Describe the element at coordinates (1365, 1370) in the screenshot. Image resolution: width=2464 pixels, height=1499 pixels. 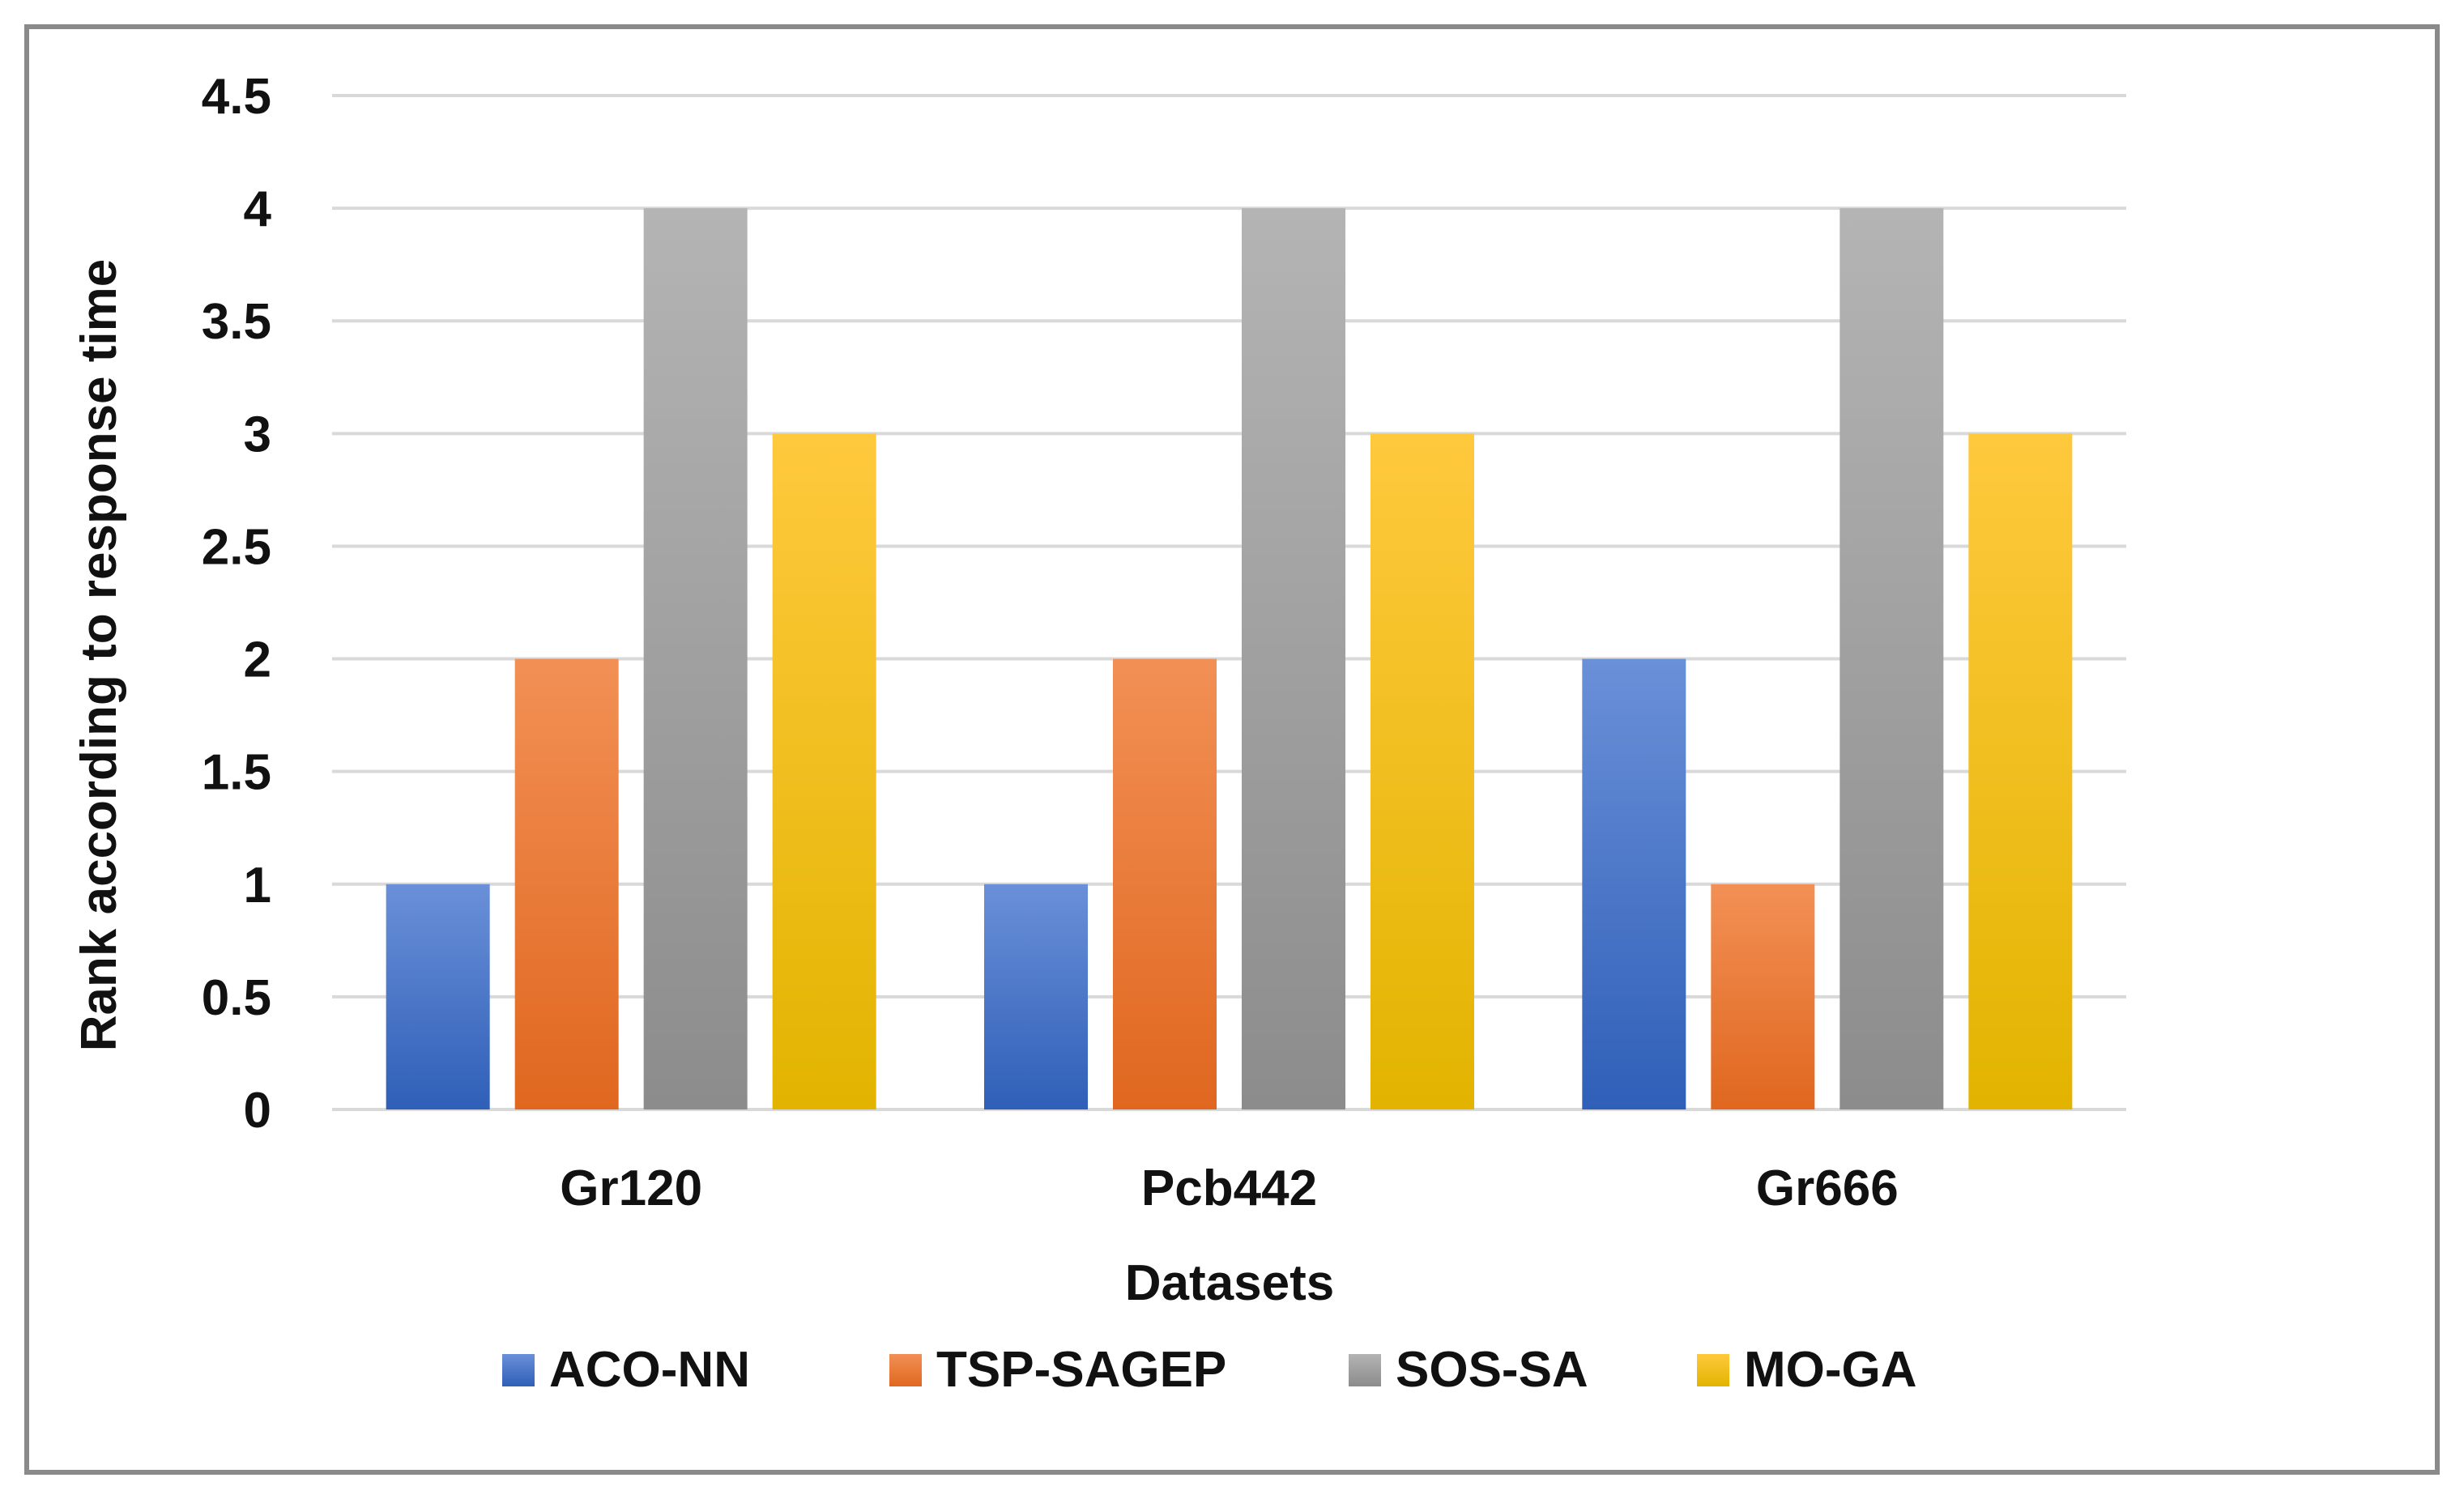
I see `legend-swatch-sos-sa` at that location.